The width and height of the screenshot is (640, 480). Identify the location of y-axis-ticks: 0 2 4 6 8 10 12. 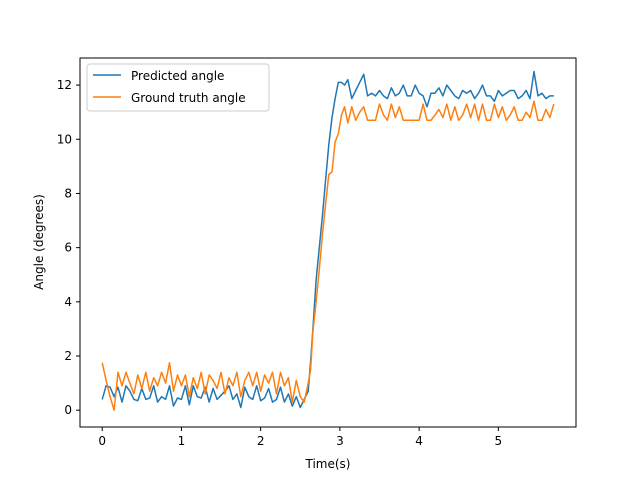
(68, 247).